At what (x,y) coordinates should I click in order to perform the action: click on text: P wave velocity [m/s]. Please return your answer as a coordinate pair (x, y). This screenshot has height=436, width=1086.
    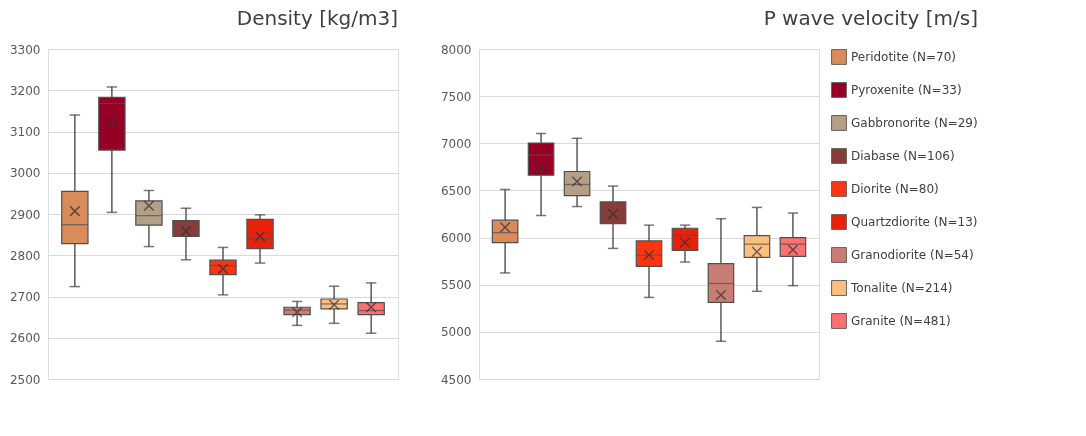
    Looking at the image, I should click on (870, 18).